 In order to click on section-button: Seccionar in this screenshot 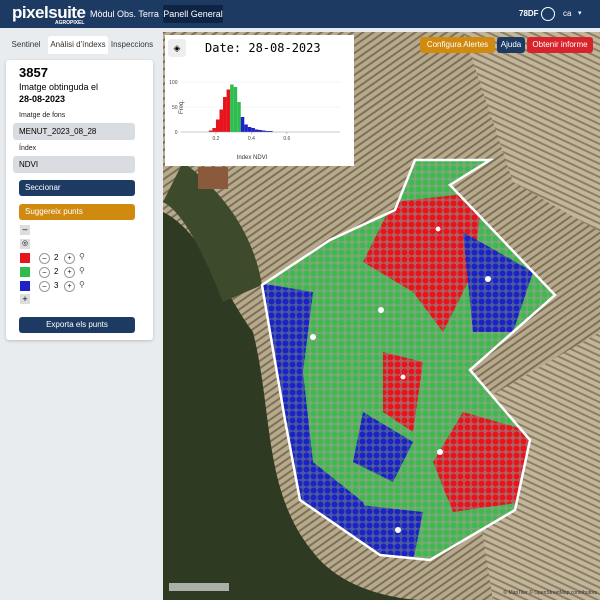, I will do `click(77, 188)`.